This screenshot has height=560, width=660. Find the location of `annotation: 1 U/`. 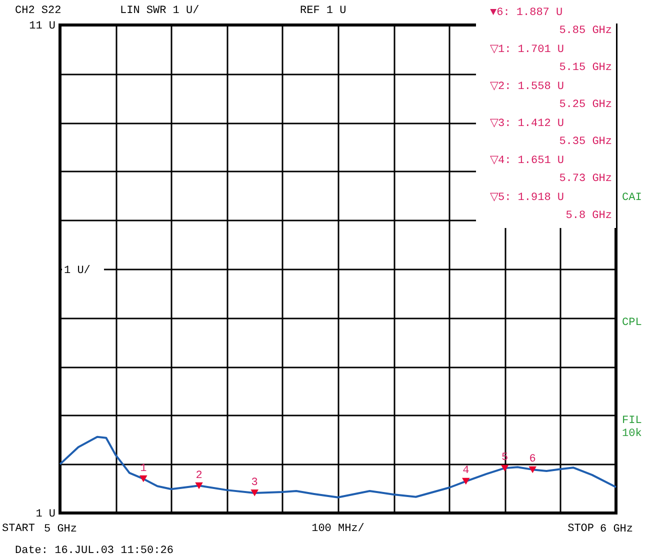

annotation: 1 U/ is located at coordinates (77, 271).